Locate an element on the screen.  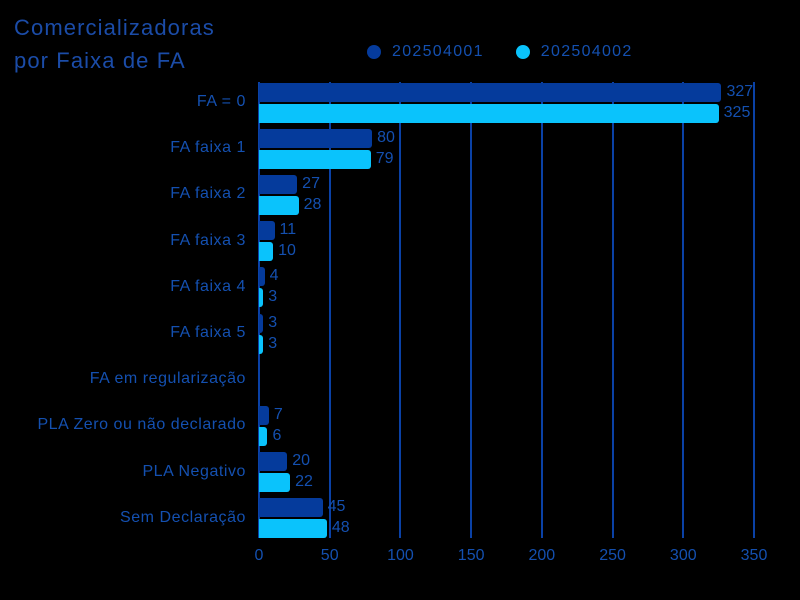
y-axis-label: PLA Negativo is located at coordinates (194, 471).